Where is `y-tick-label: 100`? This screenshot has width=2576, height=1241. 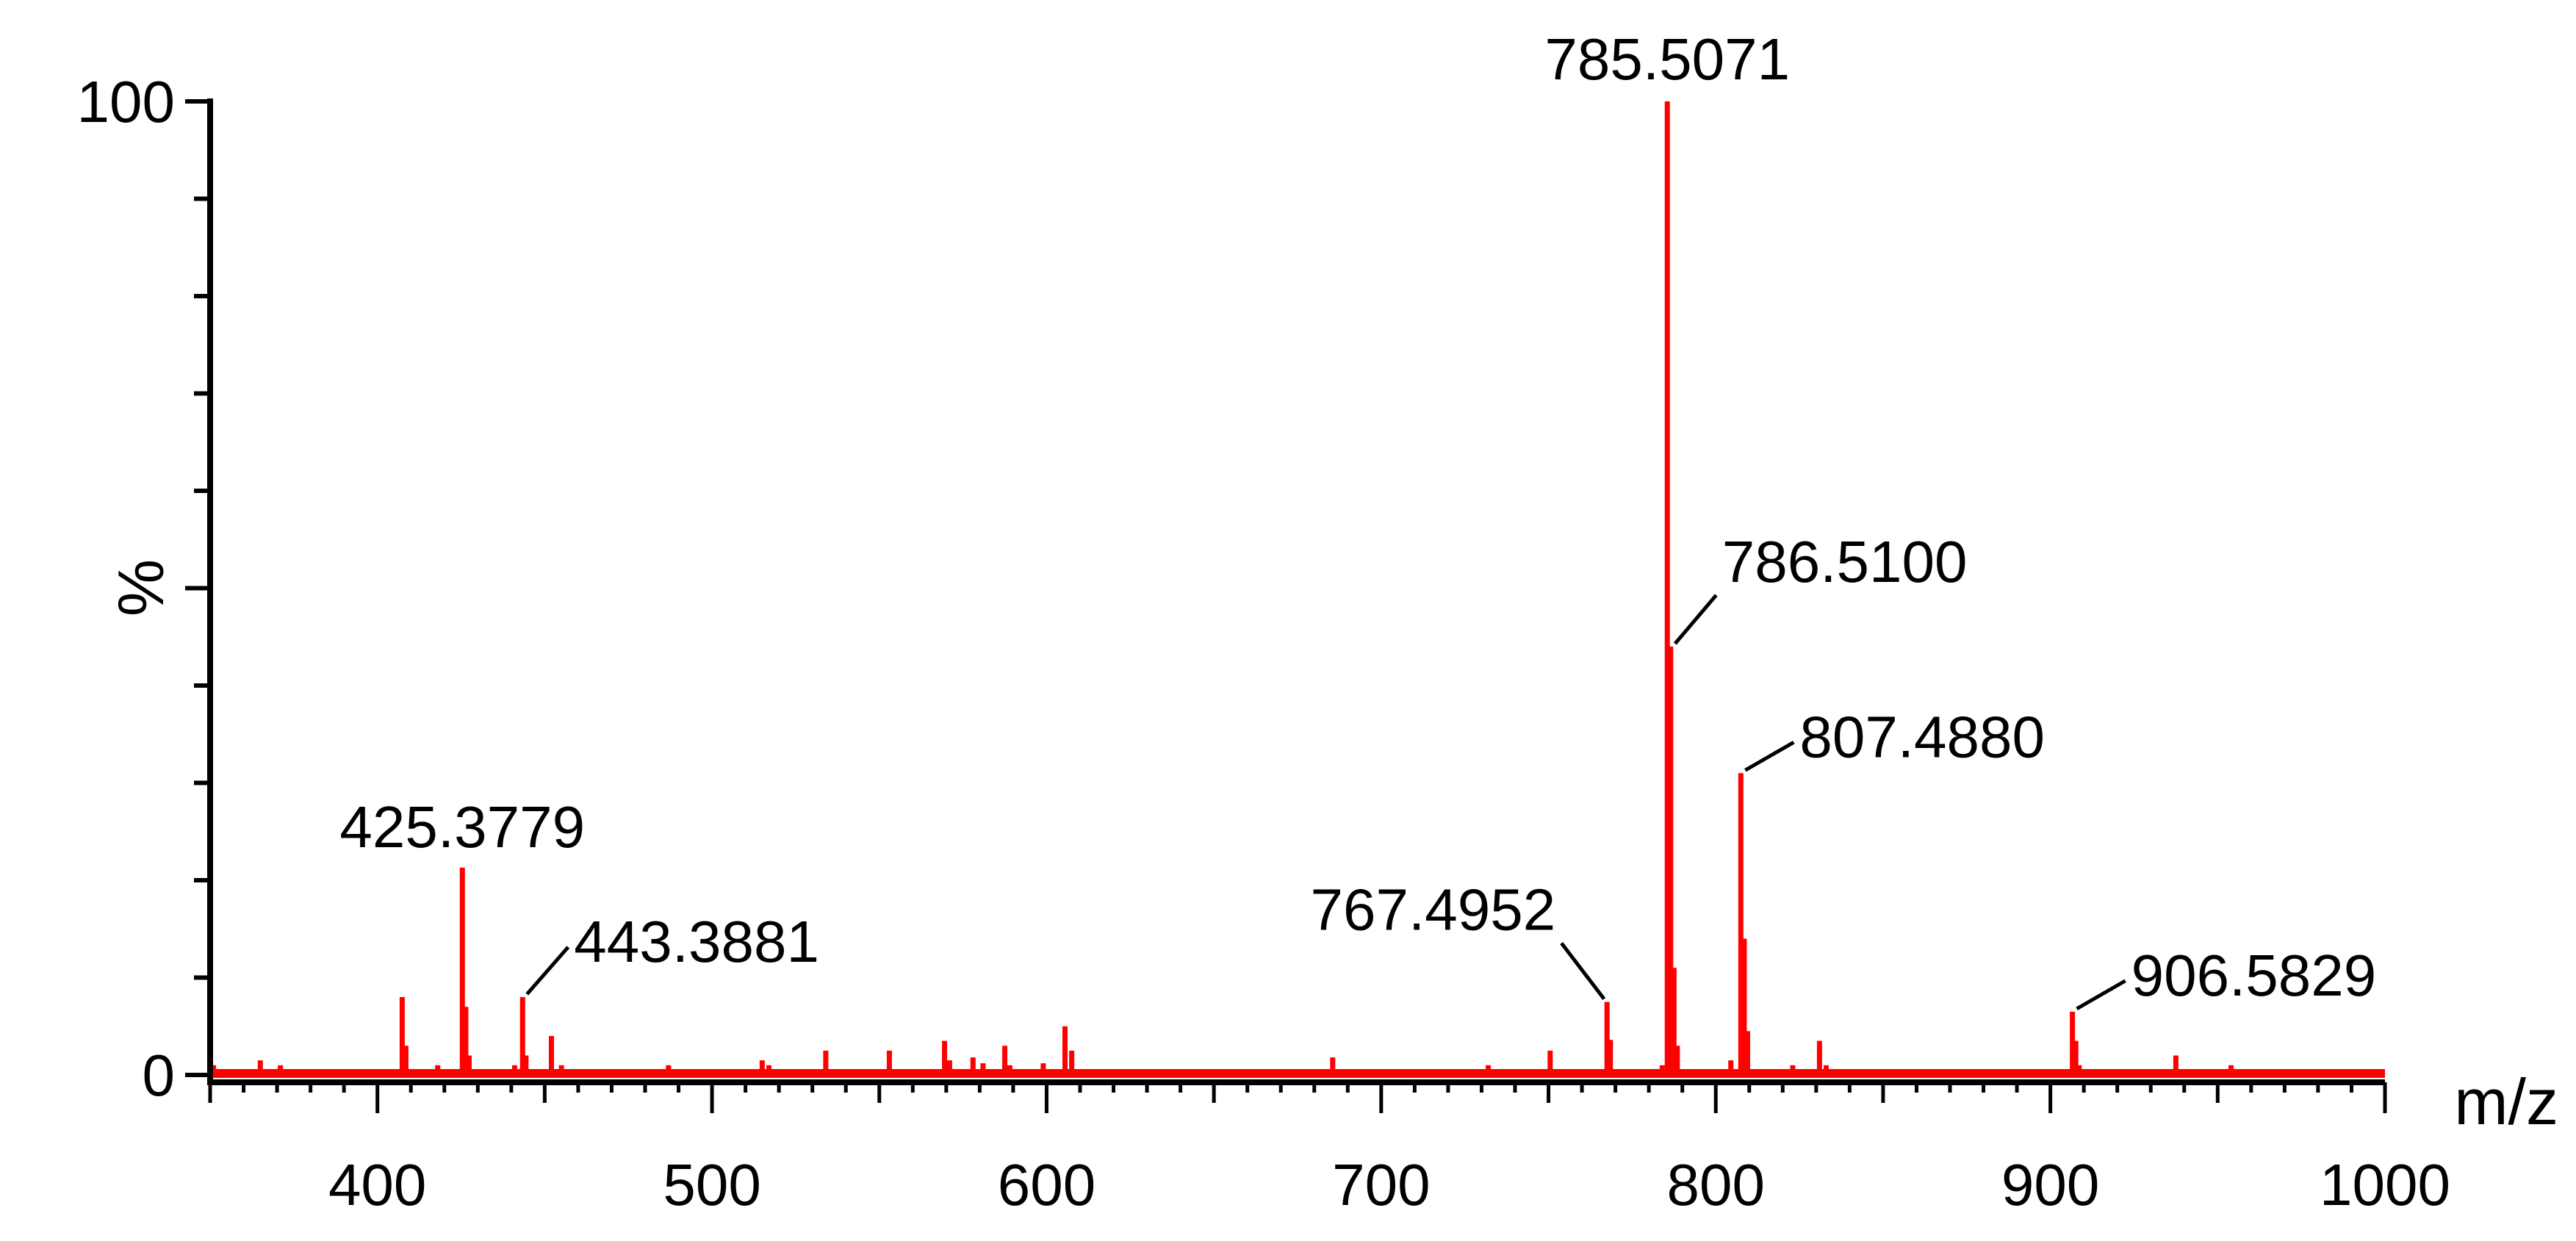 y-tick-label: 100 is located at coordinates (126, 102).